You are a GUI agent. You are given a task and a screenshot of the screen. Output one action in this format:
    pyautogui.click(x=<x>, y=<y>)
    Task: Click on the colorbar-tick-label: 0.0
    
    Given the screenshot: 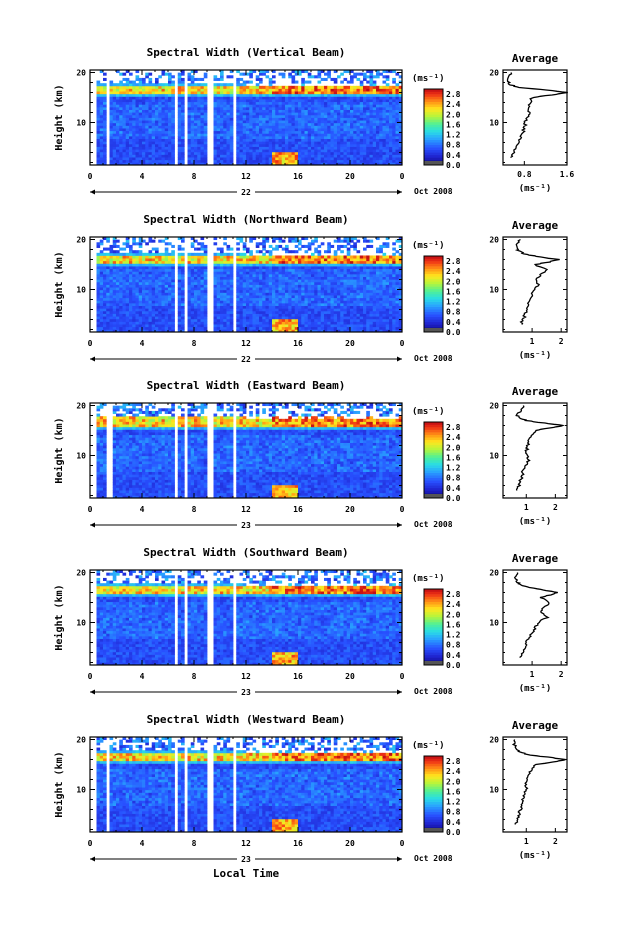 What is the action you would take?
    pyautogui.click(x=453, y=165)
    